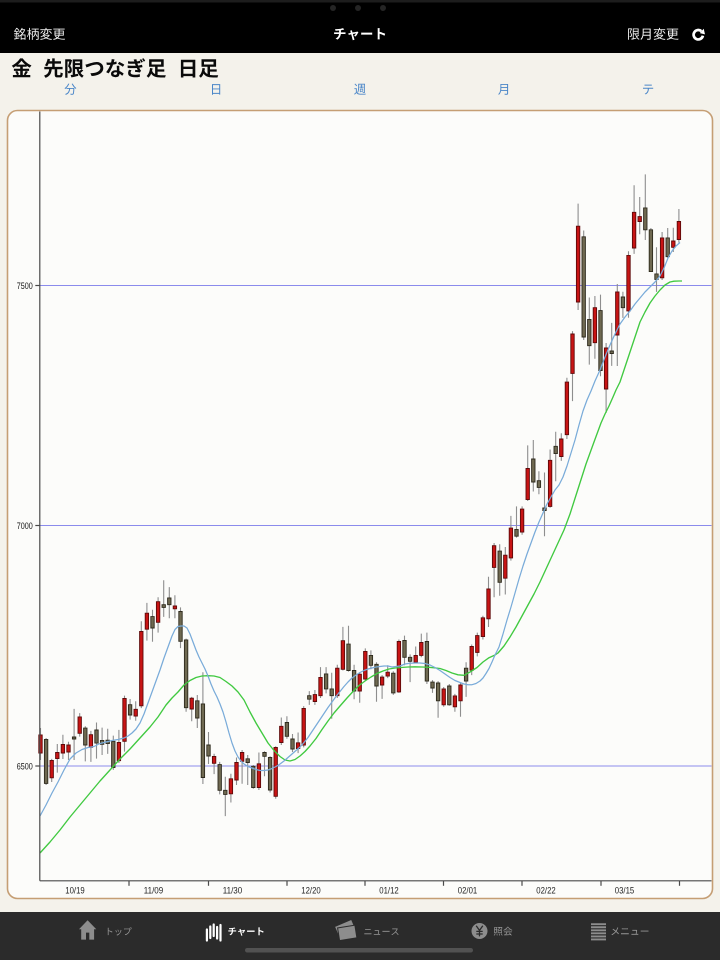  Describe the element at coordinates (25, 526) in the screenshot. I see `svg-text: 7000` at that location.